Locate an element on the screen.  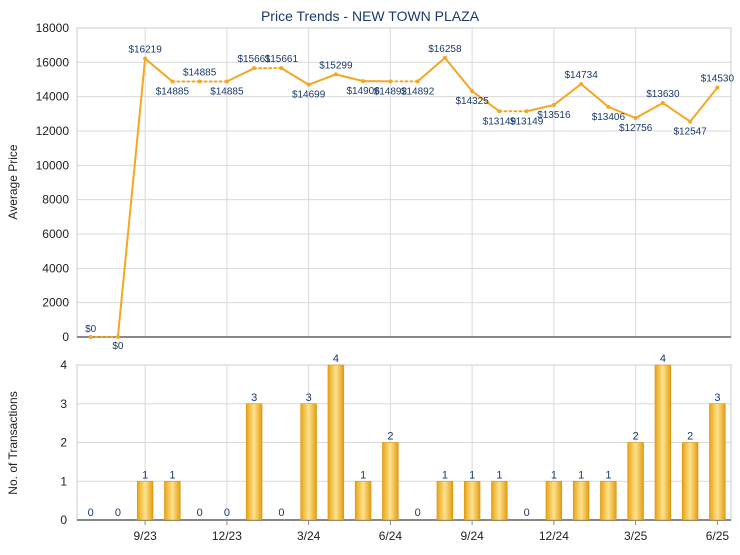
transactions-tick-label: 3 is located at coordinates (63, 404).